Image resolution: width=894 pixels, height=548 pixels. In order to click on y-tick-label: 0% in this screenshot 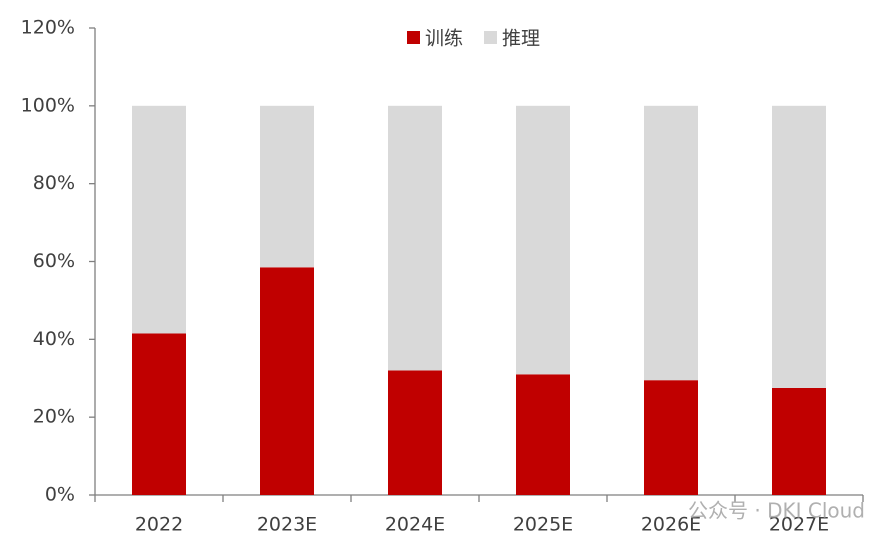, I will do `click(60, 495)`.